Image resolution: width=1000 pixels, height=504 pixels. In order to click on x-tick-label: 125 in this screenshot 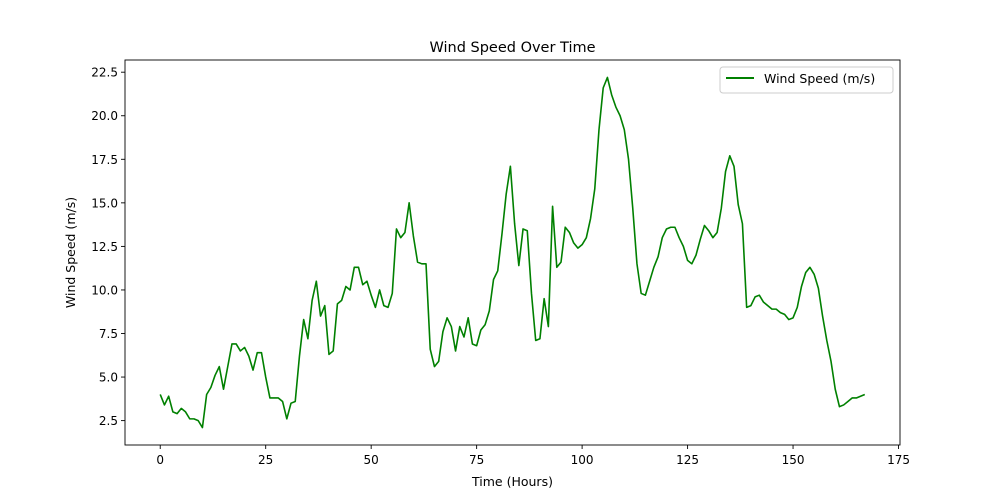, I will do `click(687, 460)`.